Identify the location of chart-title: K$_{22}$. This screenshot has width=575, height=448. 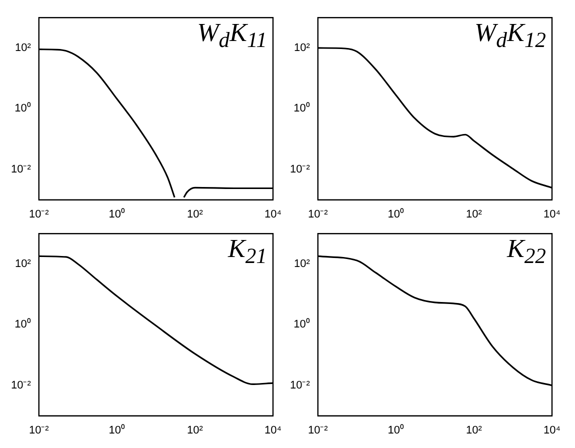
(526, 251).